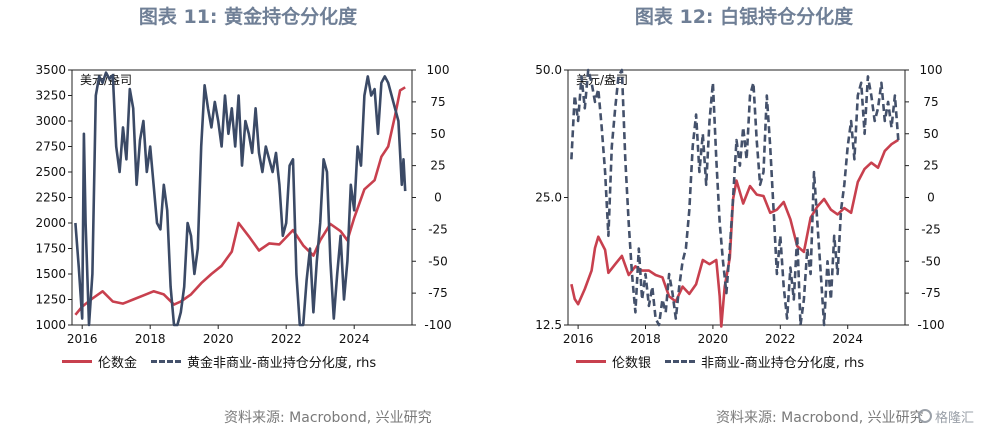 This screenshot has width=992, height=432. Describe the element at coordinates (632, 363) in the screenshot. I see `legend-label: 伦数银` at that location.